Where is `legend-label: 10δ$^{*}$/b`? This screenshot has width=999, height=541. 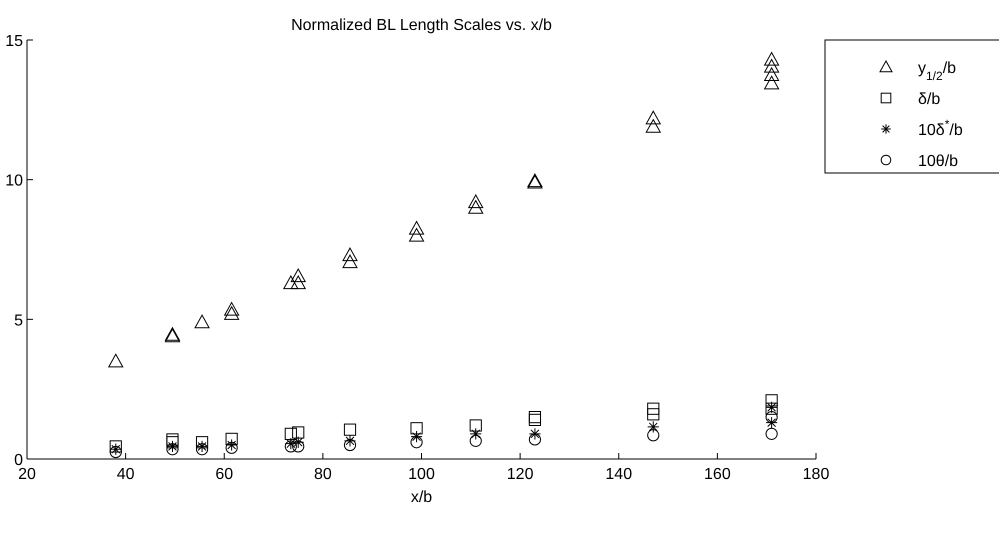 legend-label: 10δ$^{*}$/b is located at coordinates (940, 128).